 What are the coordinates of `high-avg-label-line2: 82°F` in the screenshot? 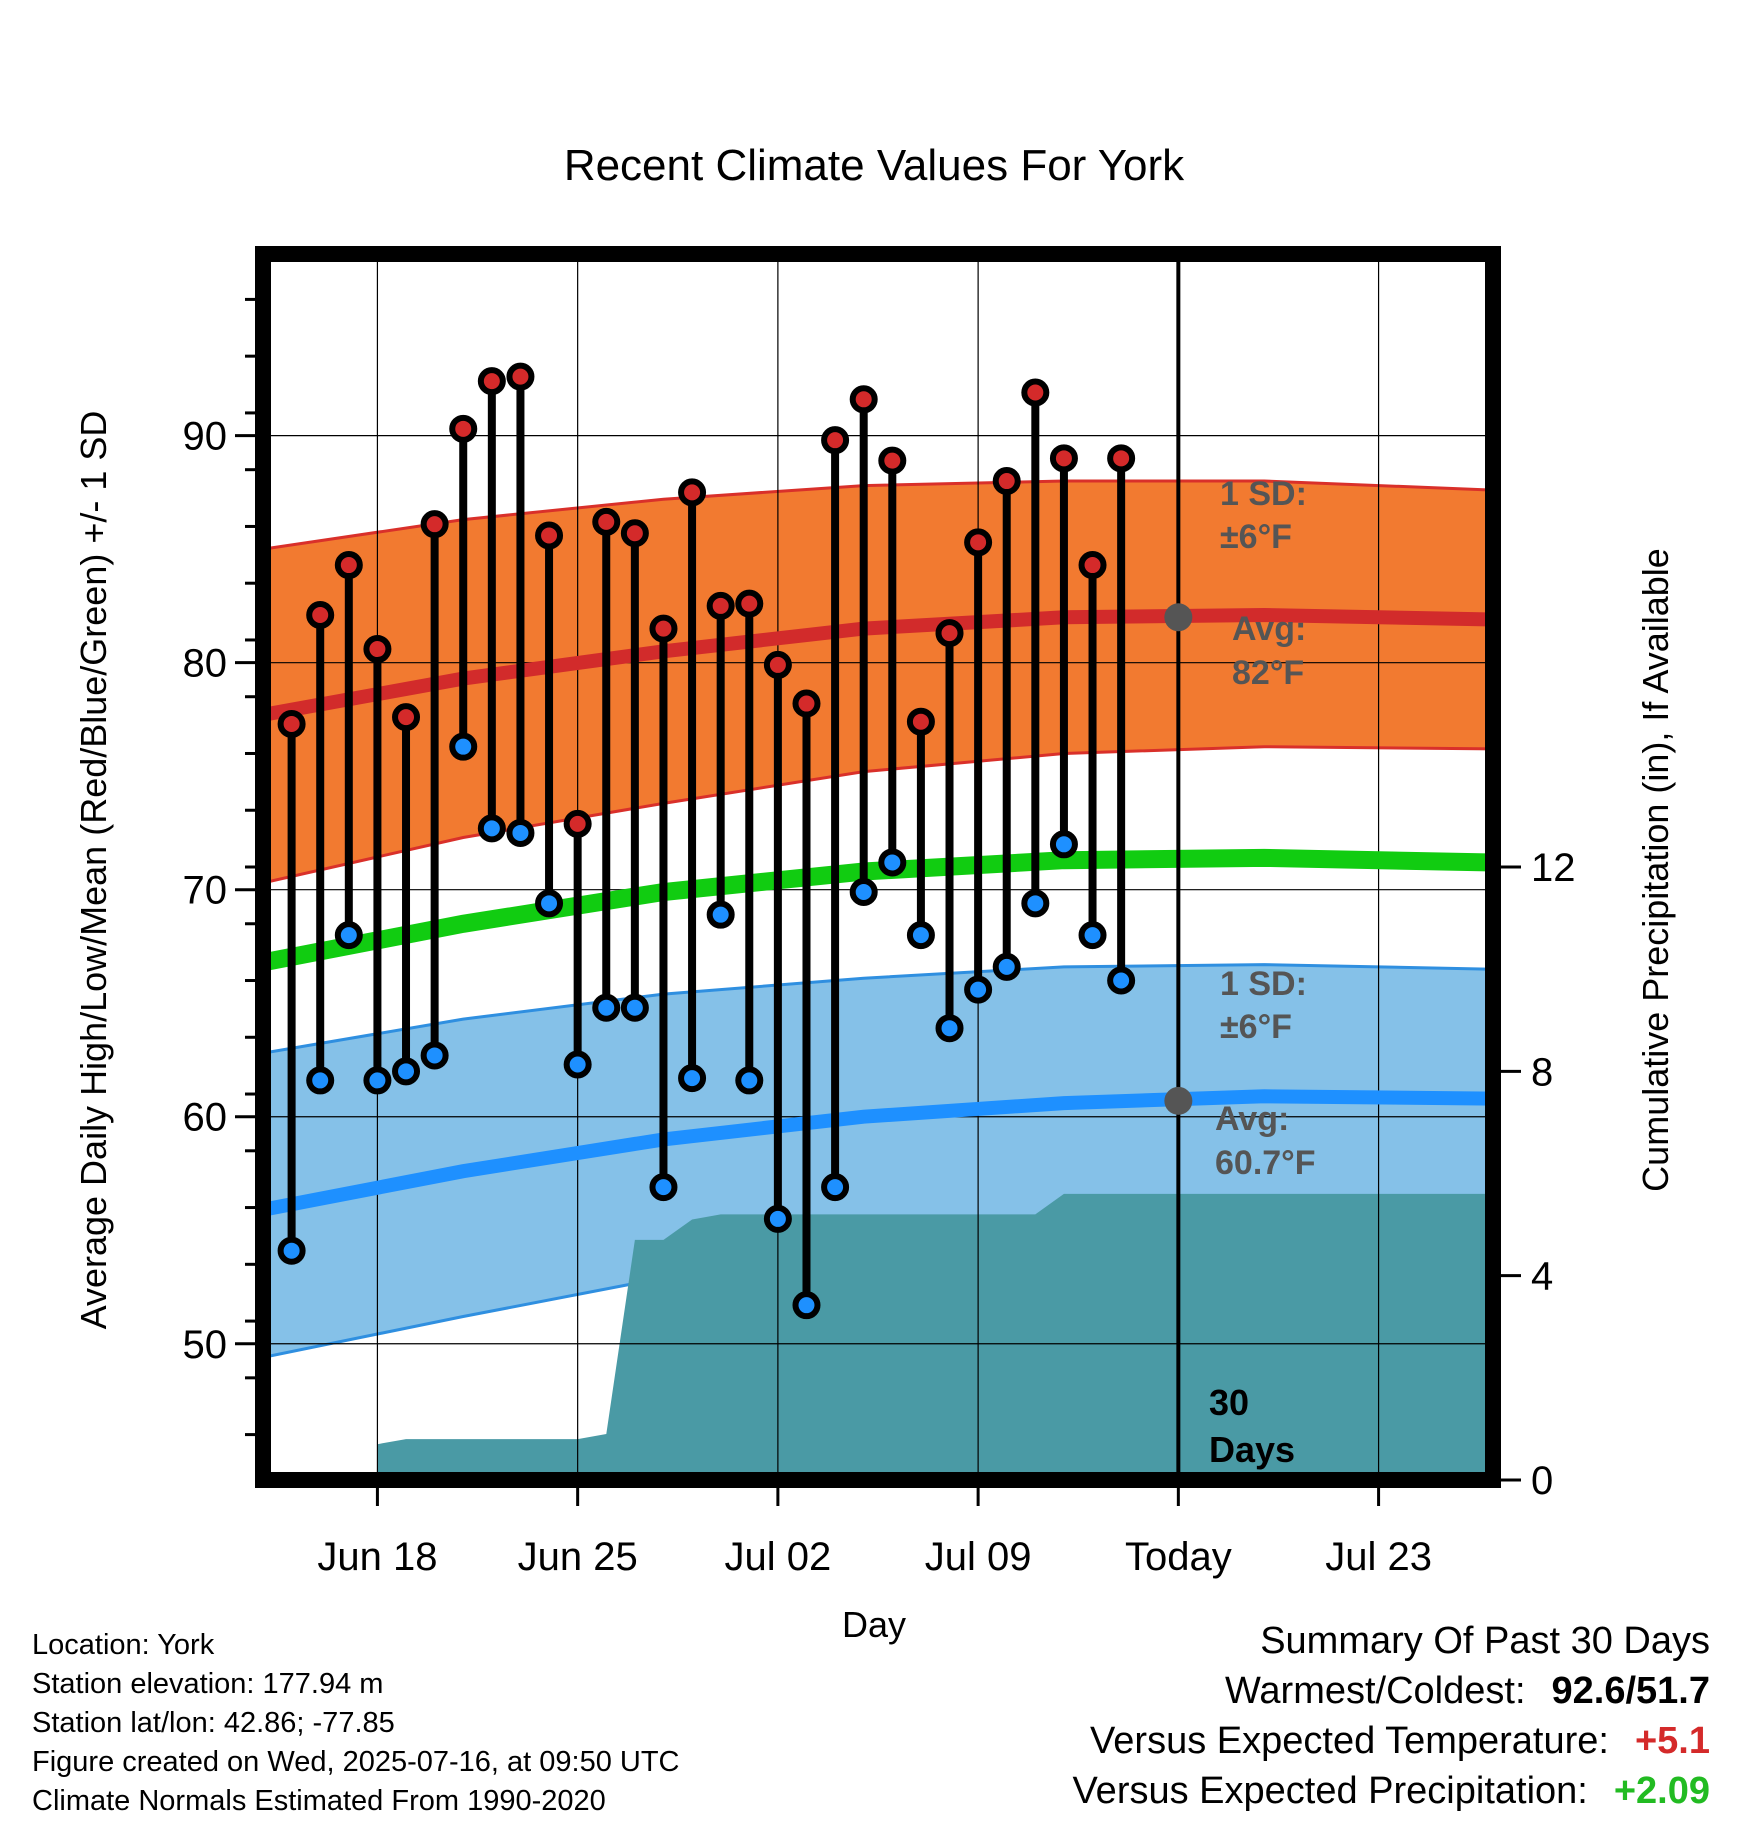 It's located at (1268, 673).